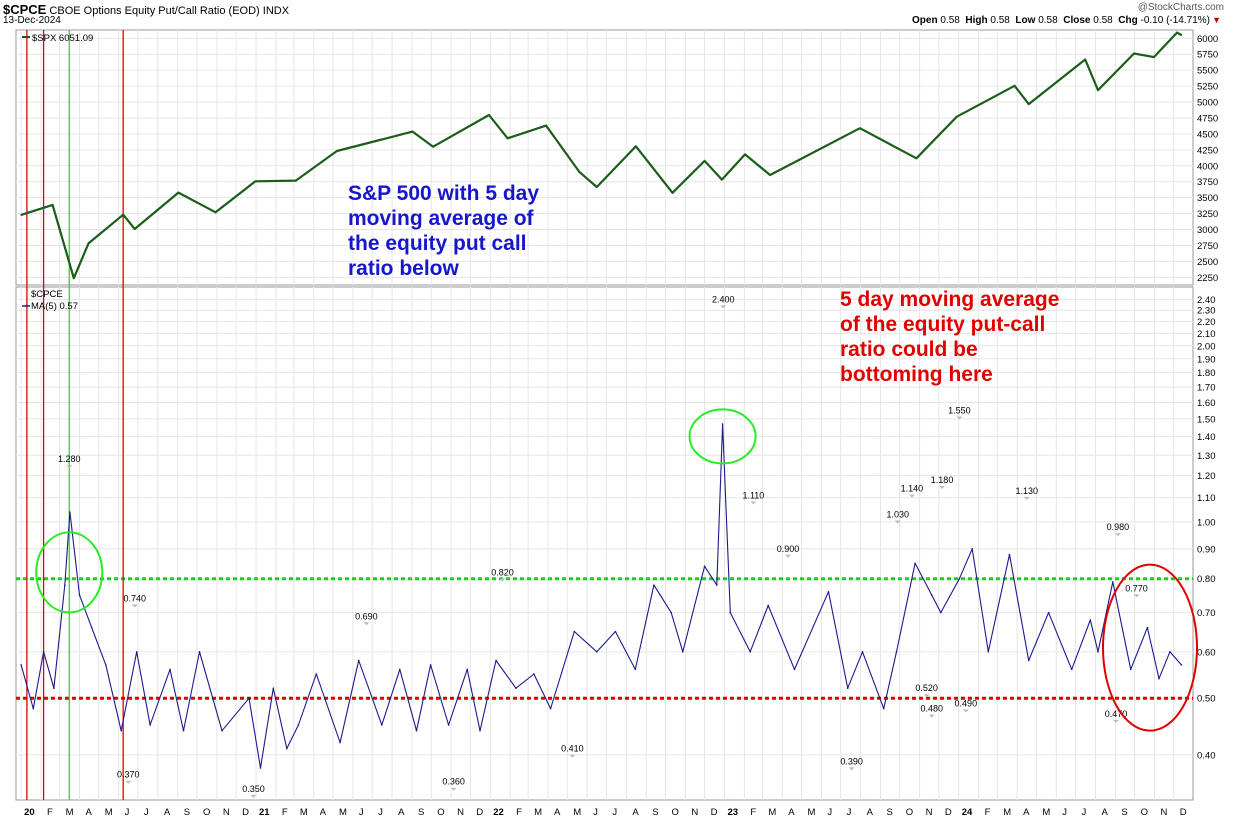 This screenshot has height=819, width=1240. What do you see at coordinates (1206, 300) in the screenshot?
I see `cpce-y-tick-label: 2.40` at bounding box center [1206, 300].